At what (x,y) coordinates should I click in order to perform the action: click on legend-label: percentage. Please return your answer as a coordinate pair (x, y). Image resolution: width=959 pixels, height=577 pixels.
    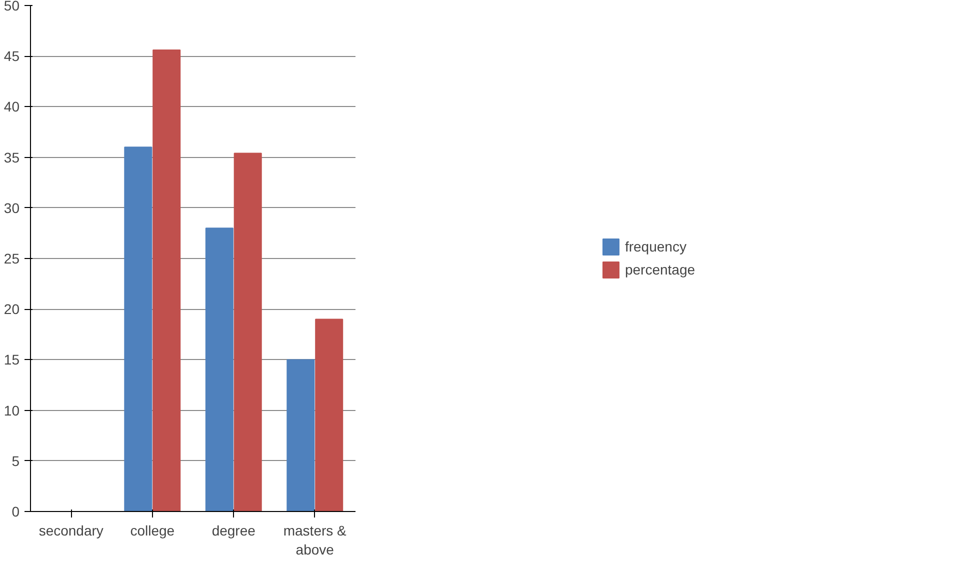
    Looking at the image, I should click on (660, 270).